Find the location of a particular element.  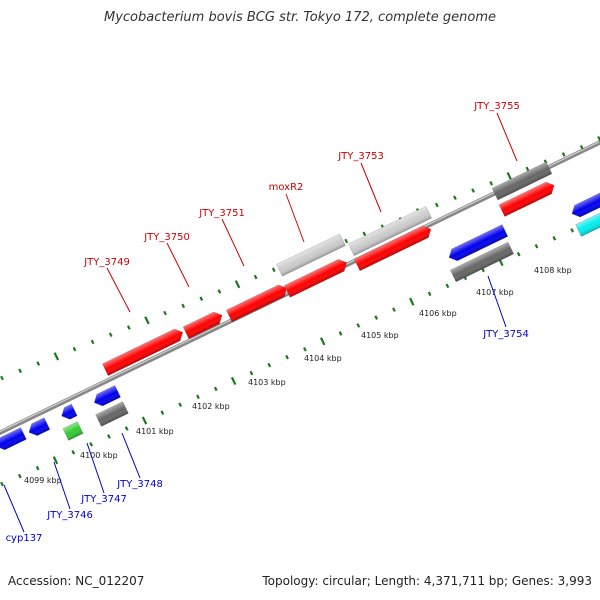

gene-pseudo-a-feature is located at coordinates (311, 255).